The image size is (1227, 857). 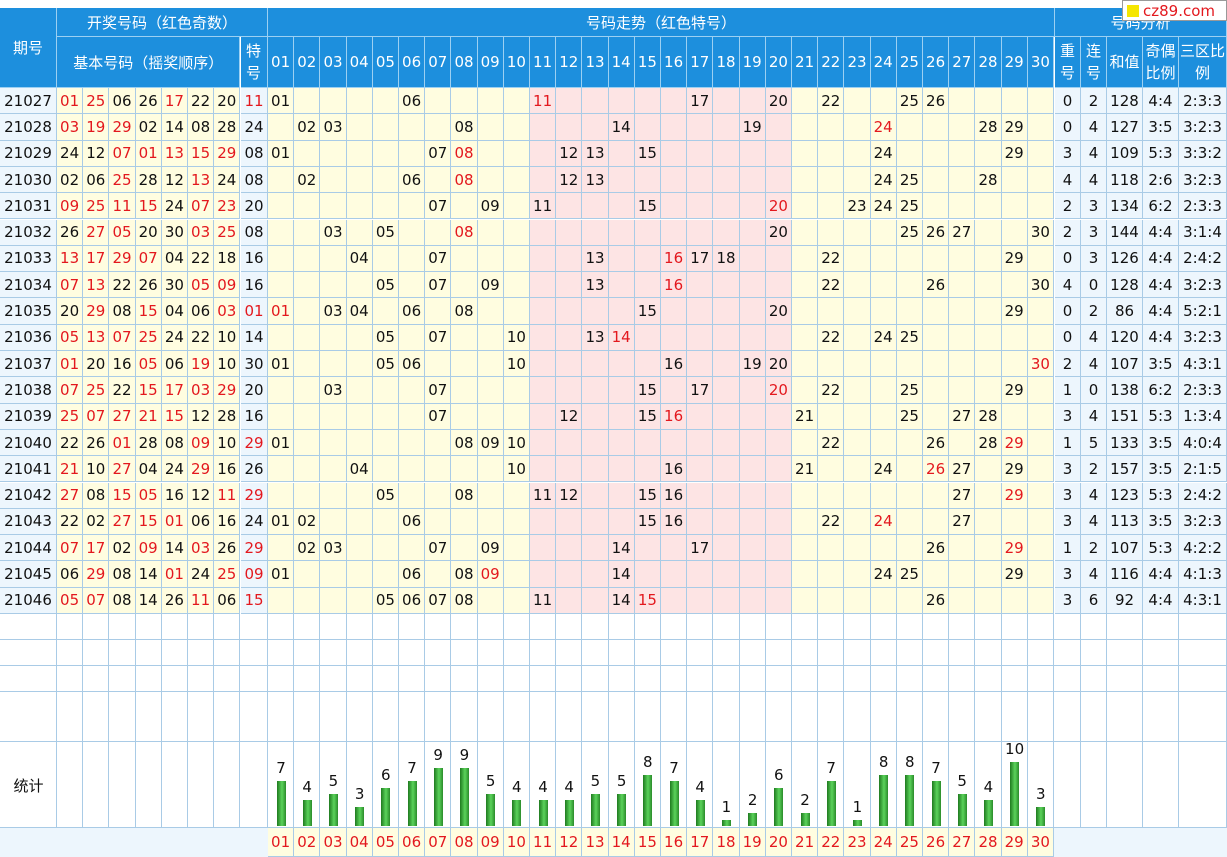 What do you see at coordinates (1015, 749) in the screenshot?
I see `stat-count: 10` at bounding box center [1015, 749].